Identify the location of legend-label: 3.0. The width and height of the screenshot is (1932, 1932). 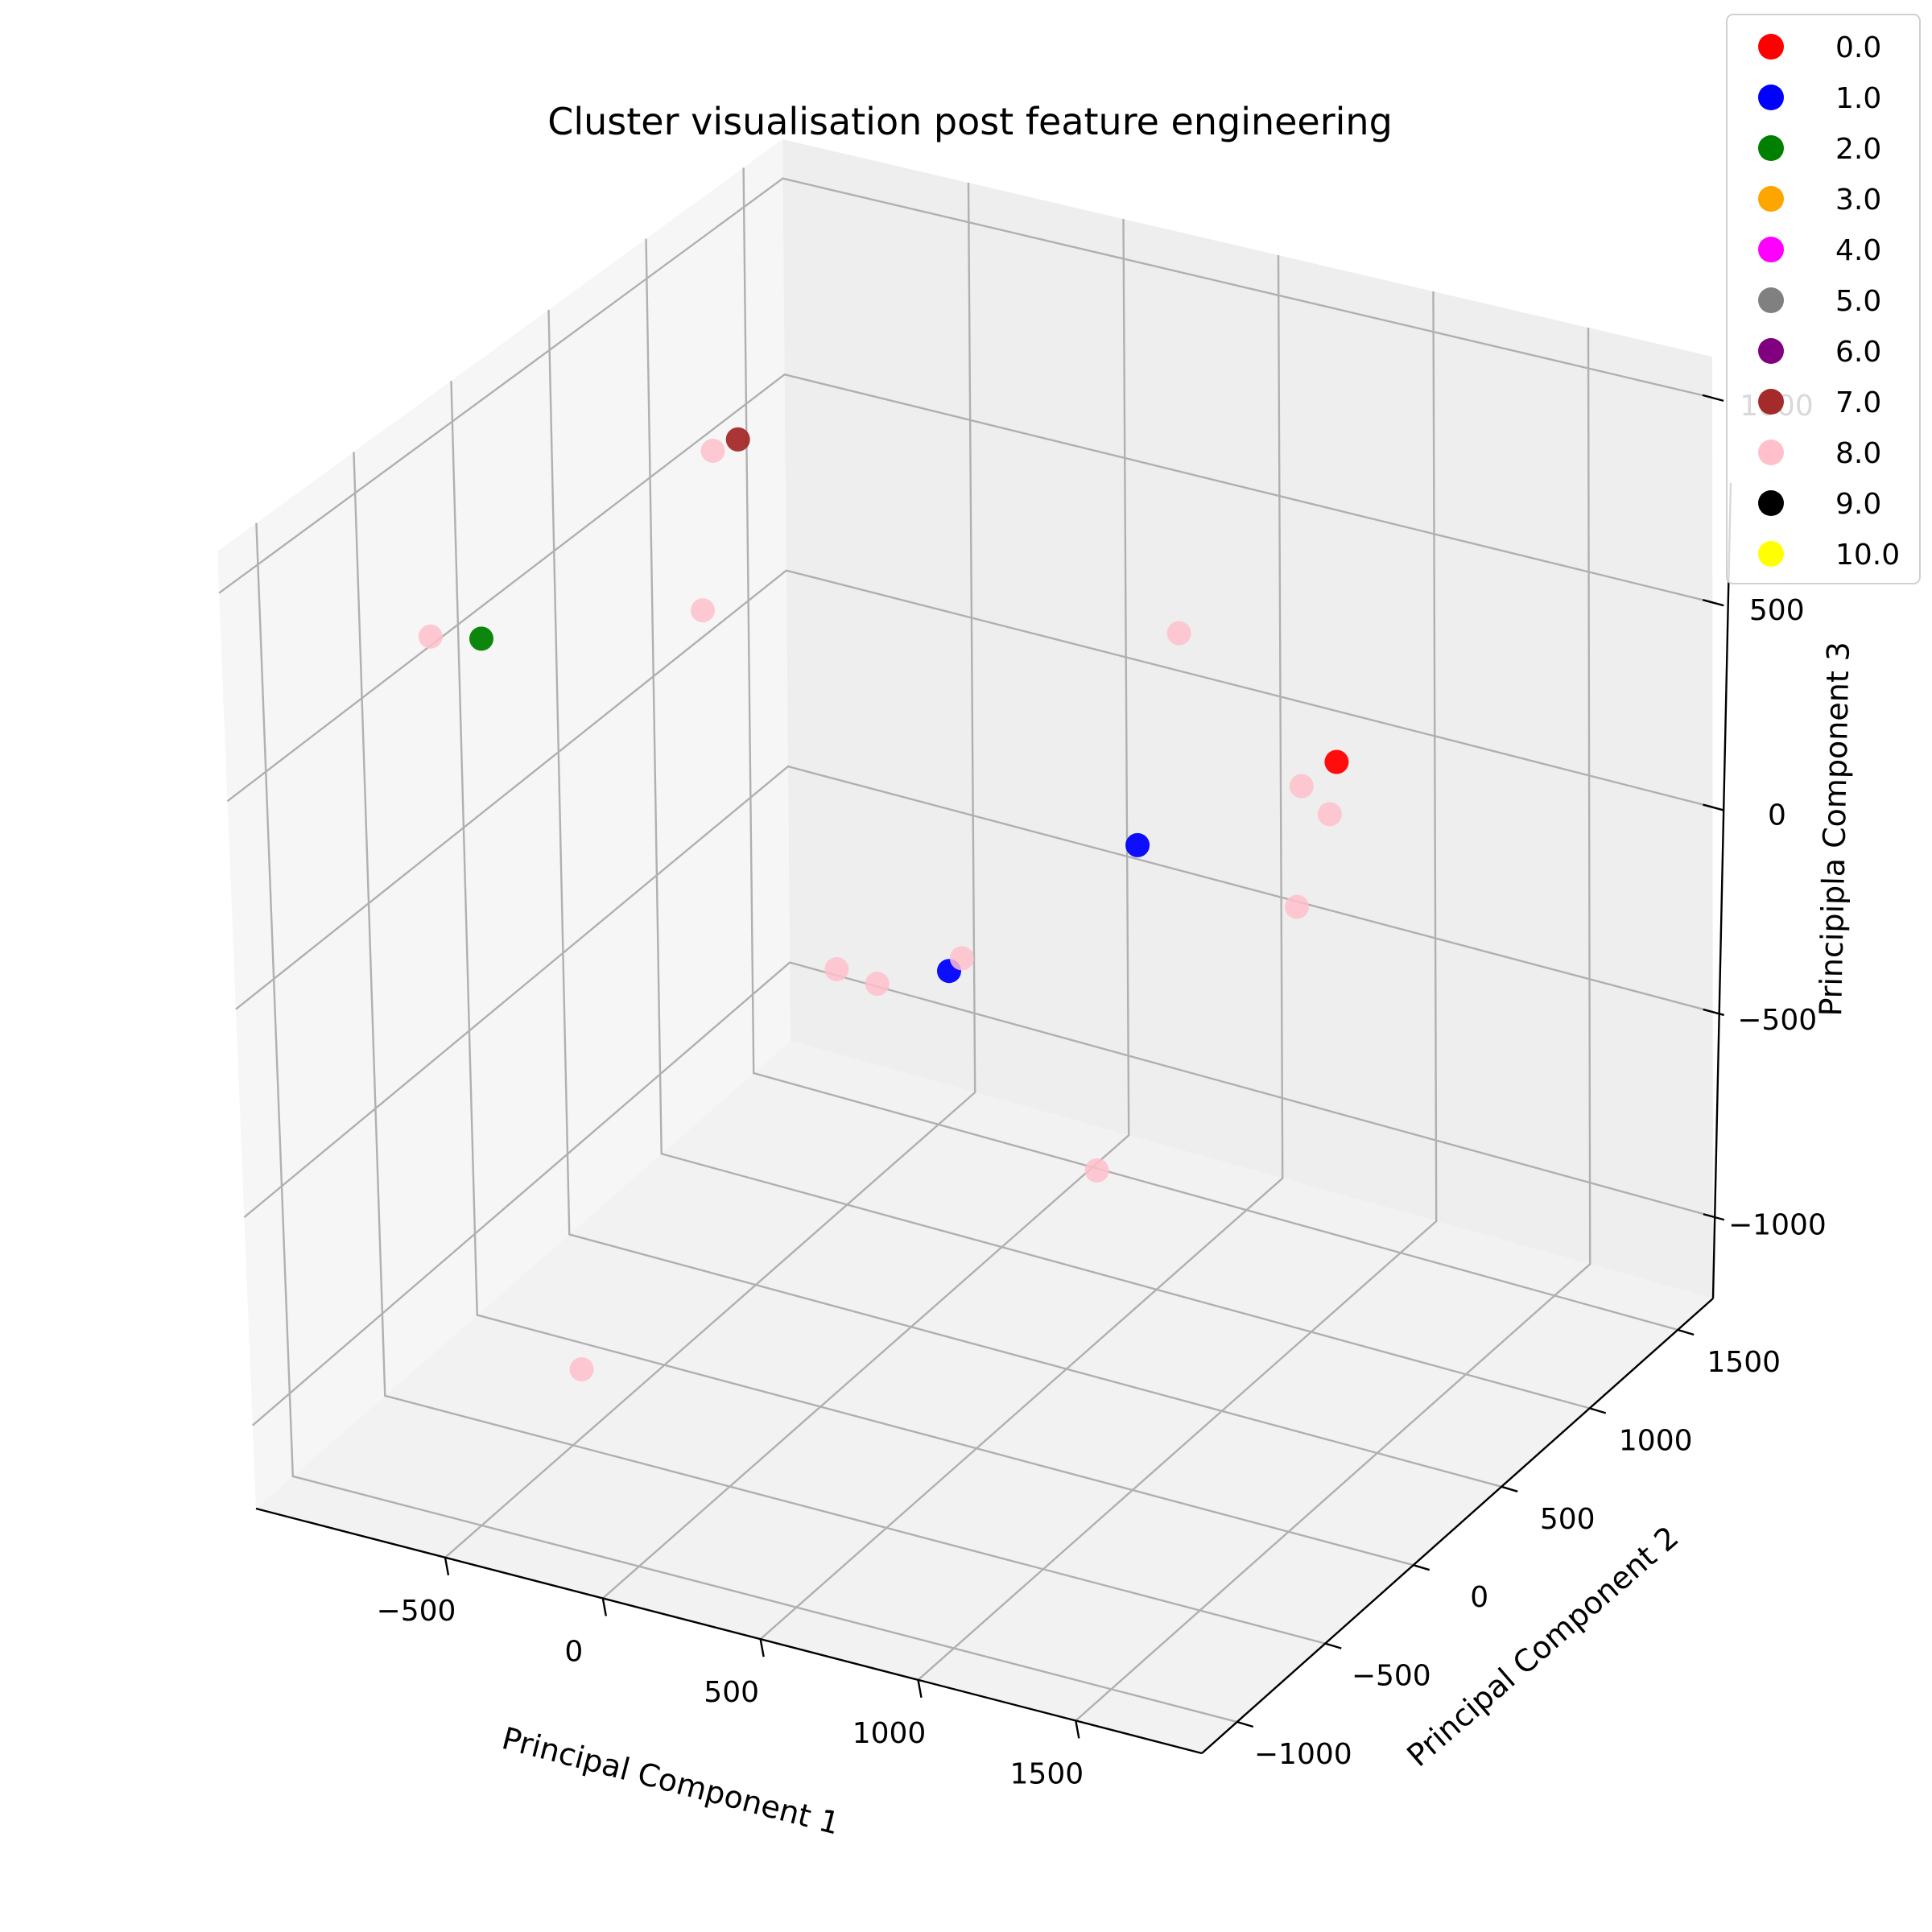
(1858, 200).